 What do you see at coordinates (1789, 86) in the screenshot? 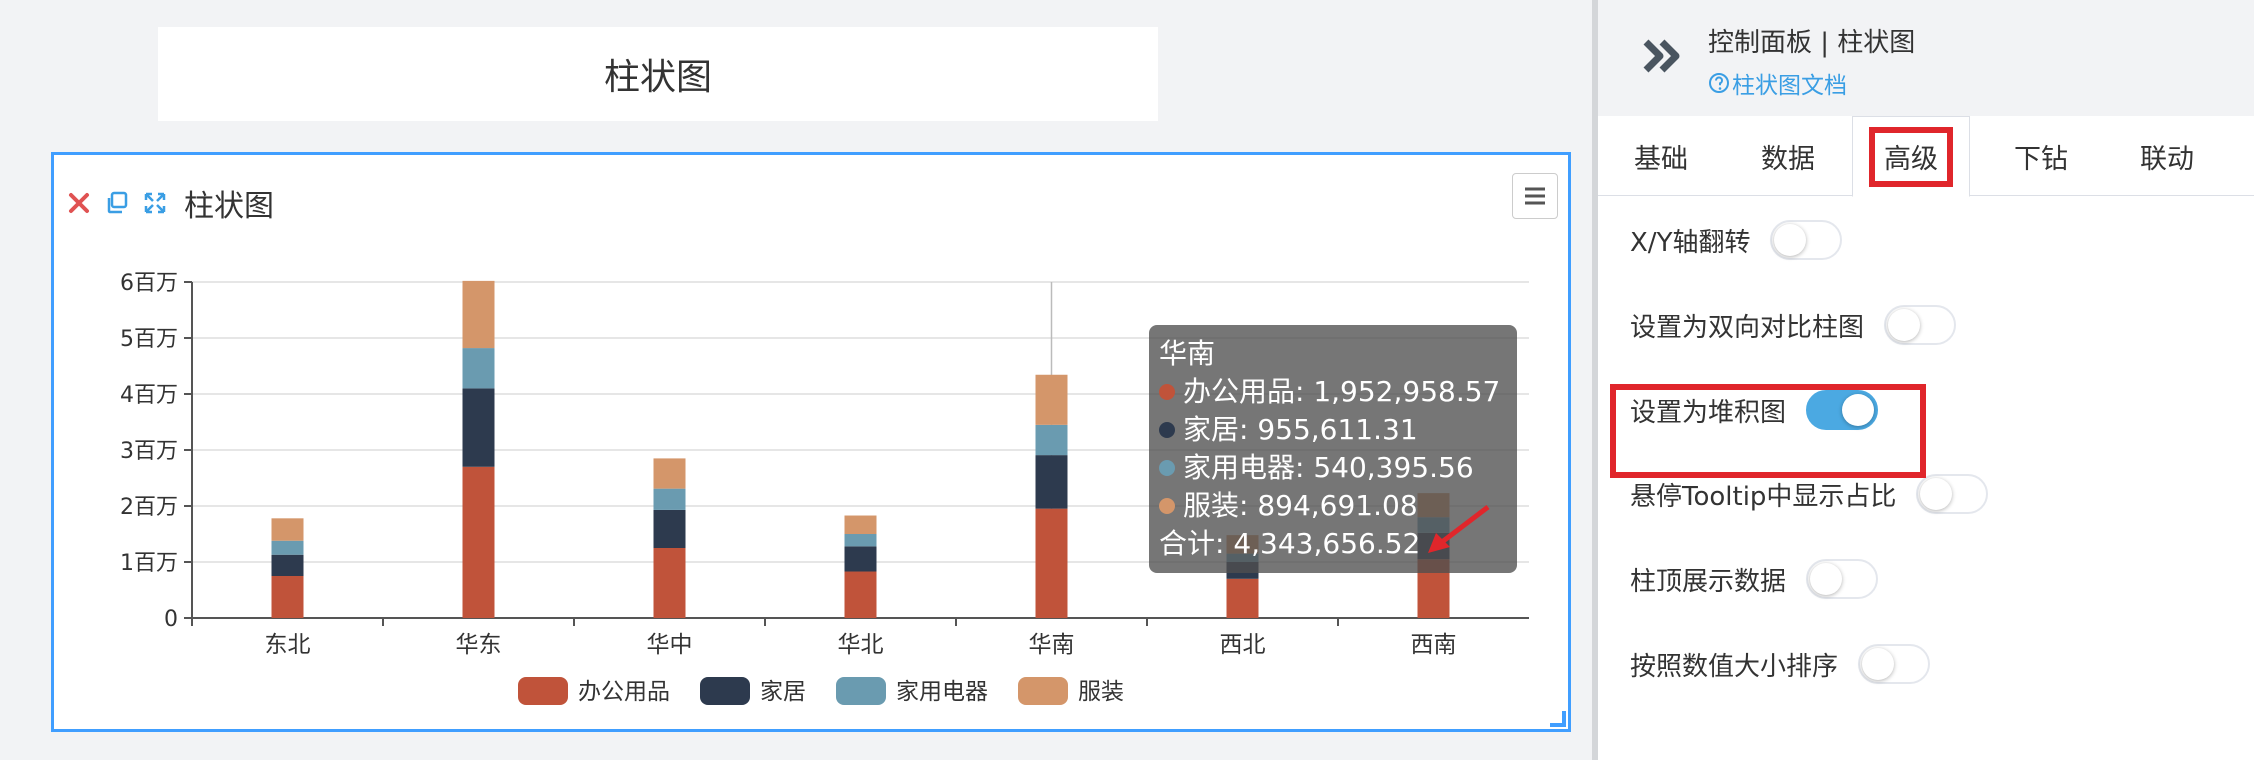
I see `doc-link-text: 柱状图文档` at bounding box center [1789, 86].